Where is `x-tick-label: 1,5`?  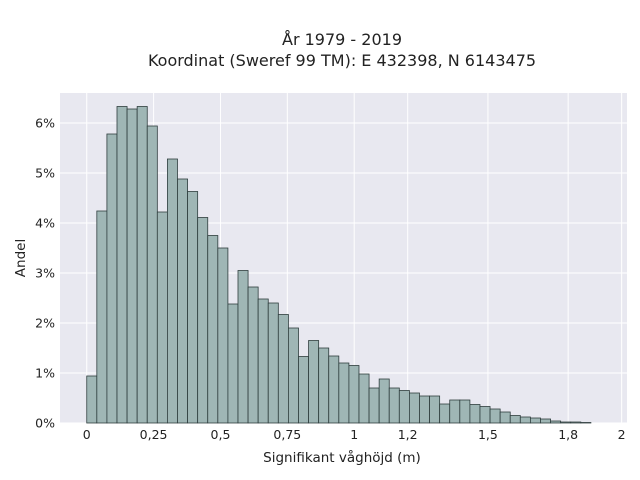
x-tick-label: 1,5 is located at coordinates (488, 434).